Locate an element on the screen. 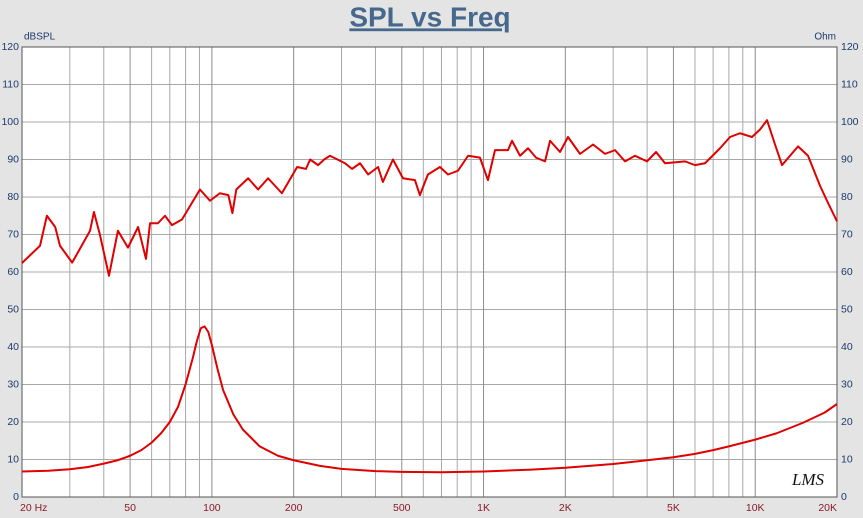 Image resolution: width=863 pixels, height=518 pixels. y-tick-label: 80 is located at coordinates (13, 197).